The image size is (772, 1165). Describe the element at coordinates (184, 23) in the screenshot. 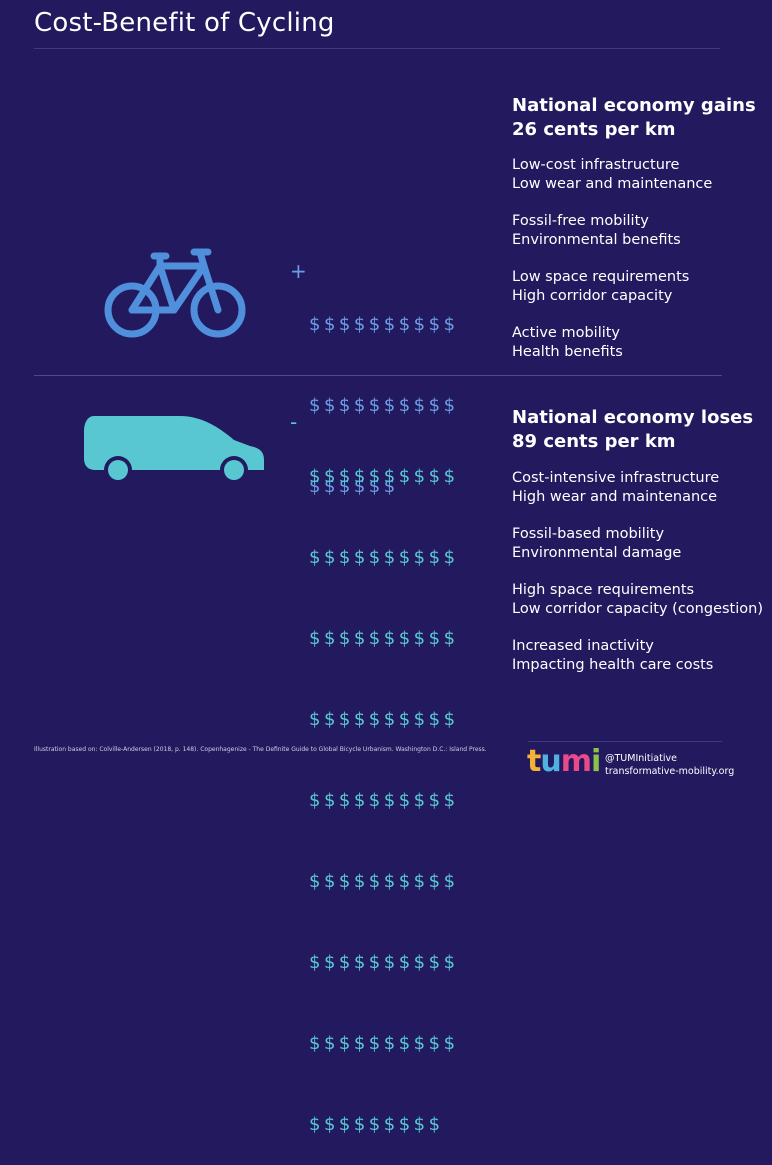

I see `page-title: Cost-Benefit of Cycling` at that location.